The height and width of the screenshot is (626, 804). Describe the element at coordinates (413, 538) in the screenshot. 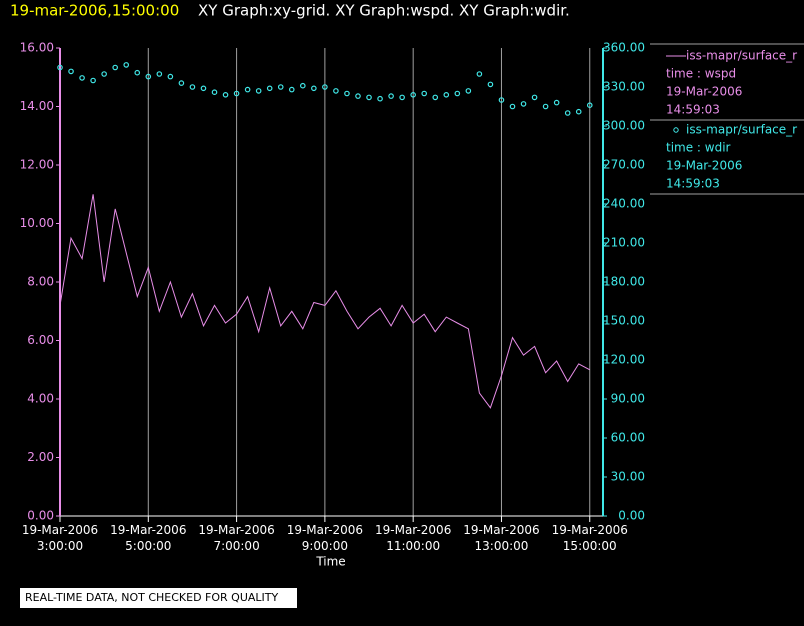

I see `x-tick-label: 19-Mar-2006 11:00:00` at that location.